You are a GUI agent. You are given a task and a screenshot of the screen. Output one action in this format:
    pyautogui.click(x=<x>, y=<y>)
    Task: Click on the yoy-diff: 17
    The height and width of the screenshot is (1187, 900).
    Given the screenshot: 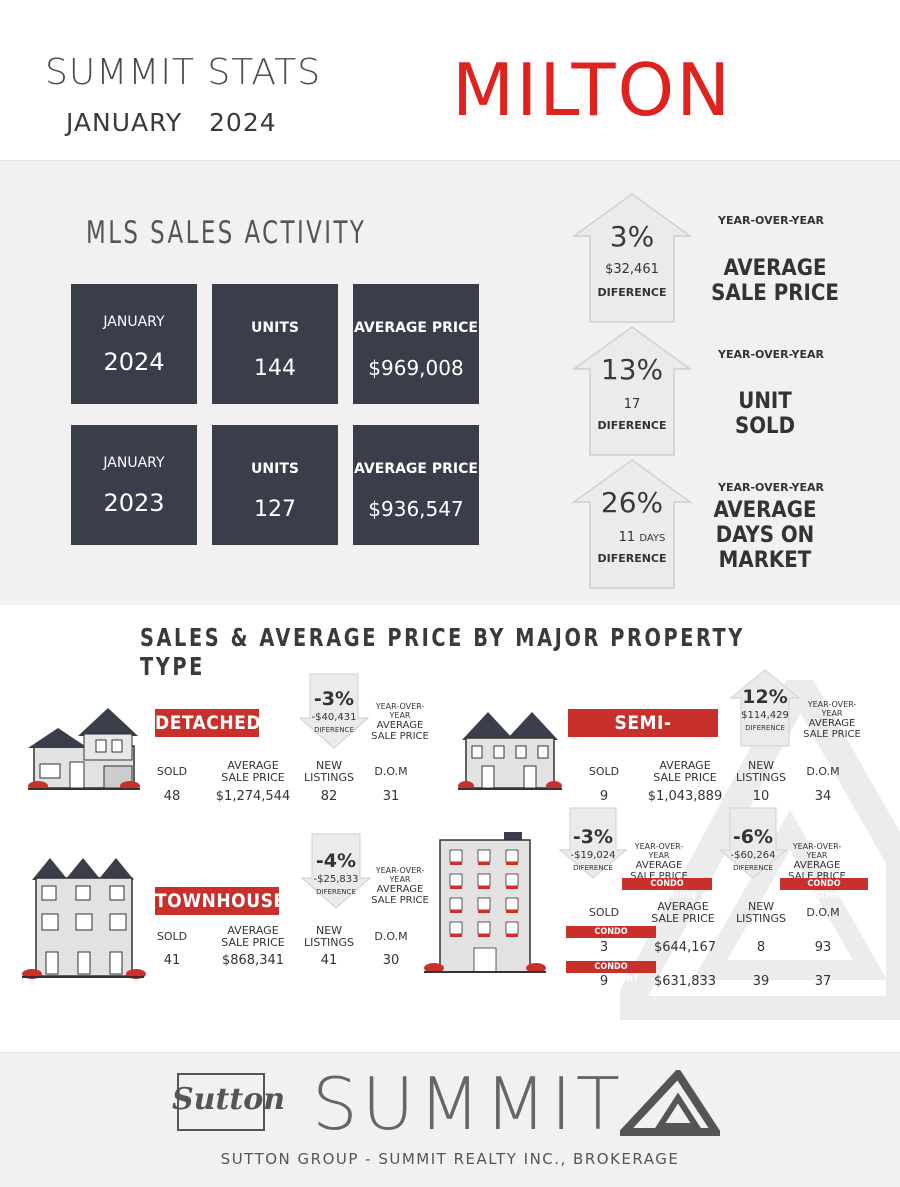 What is the action you would take?
    pyautogui.click(x=632, y=404)
    